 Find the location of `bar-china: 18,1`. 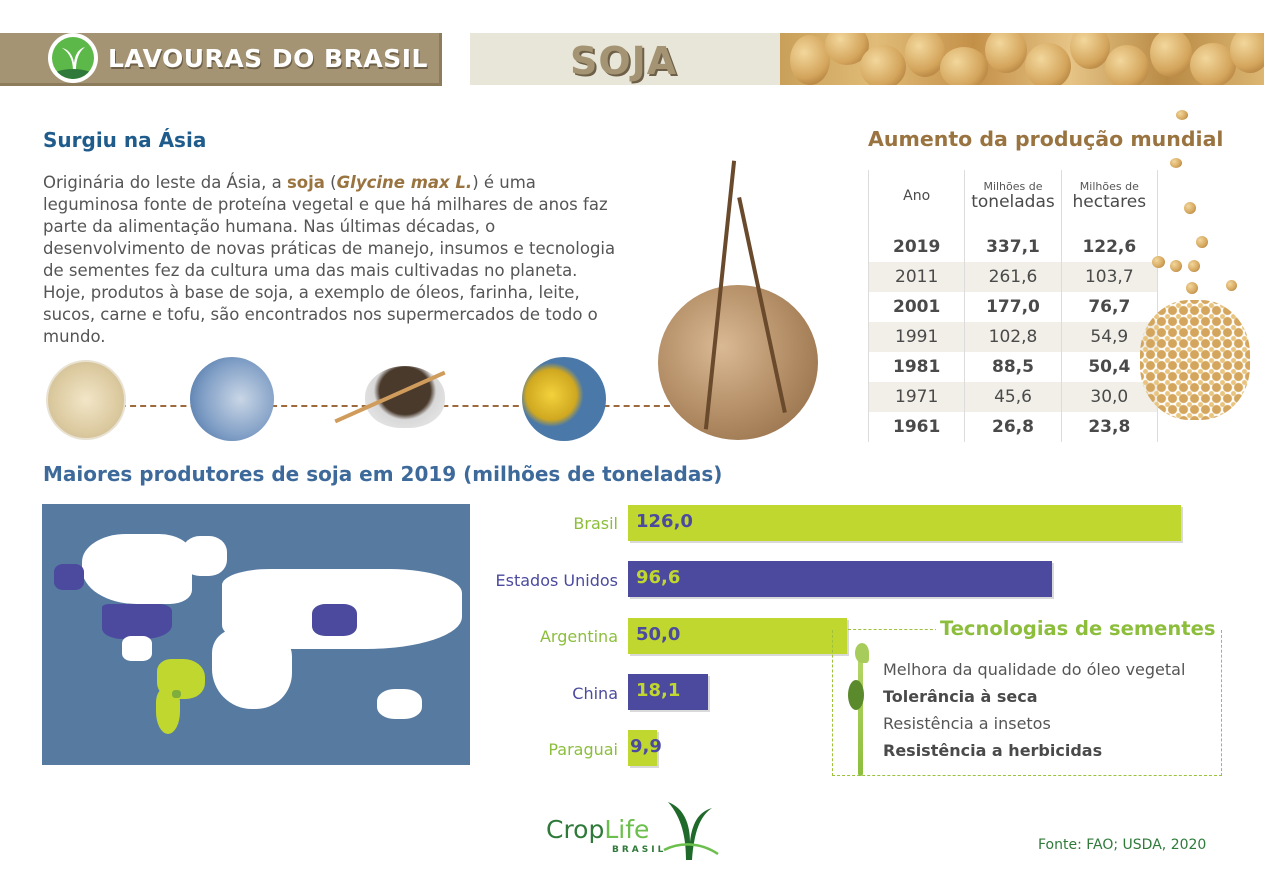

bar-china: 18,1 is located at coordinates (668, 692).